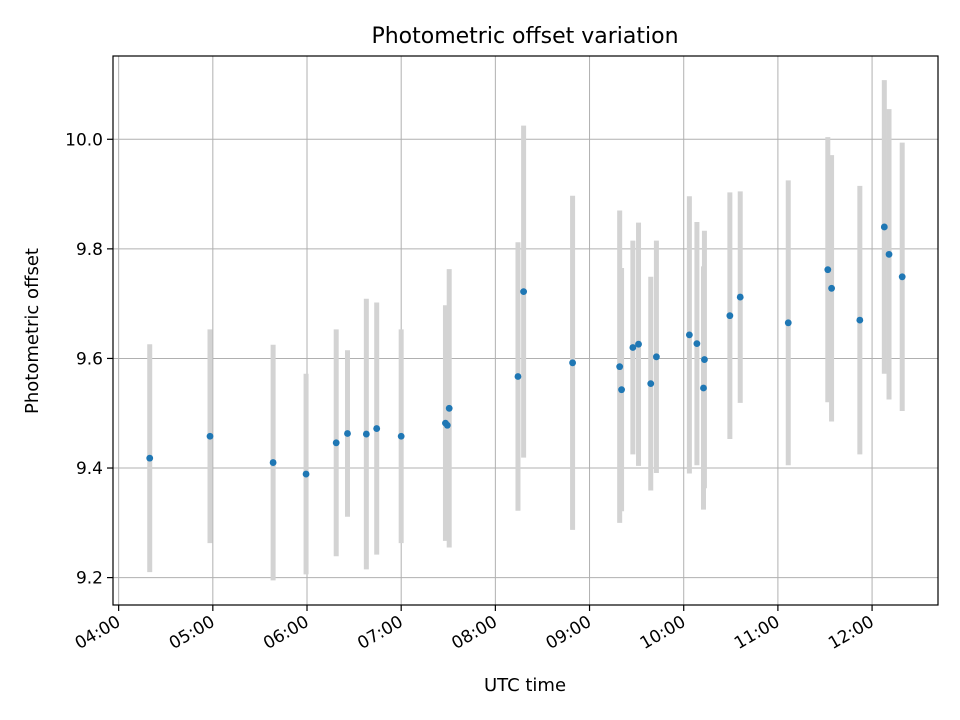 Image resolution: width=960 pixels, height=720 pixels. Describe the element at coordinates (757, 633) in the screenshot. I see `x-tick-label: 11:00` at that location.